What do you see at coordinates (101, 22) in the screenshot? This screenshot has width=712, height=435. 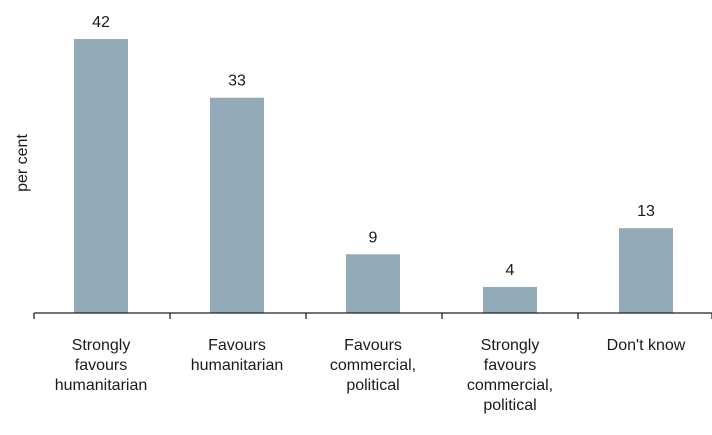 I see `value-label: 42` at bounding box center [101, 22].